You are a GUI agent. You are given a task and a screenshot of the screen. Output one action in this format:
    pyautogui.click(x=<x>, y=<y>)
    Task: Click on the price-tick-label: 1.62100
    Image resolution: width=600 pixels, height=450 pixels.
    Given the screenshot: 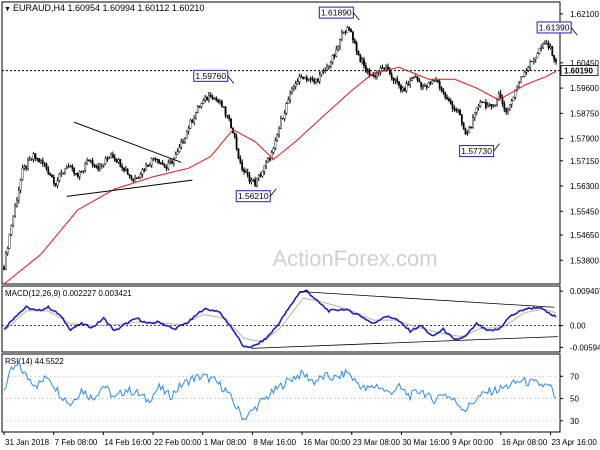 What is the action you would take?
    pyautogui.click(x=584, y=14)
    